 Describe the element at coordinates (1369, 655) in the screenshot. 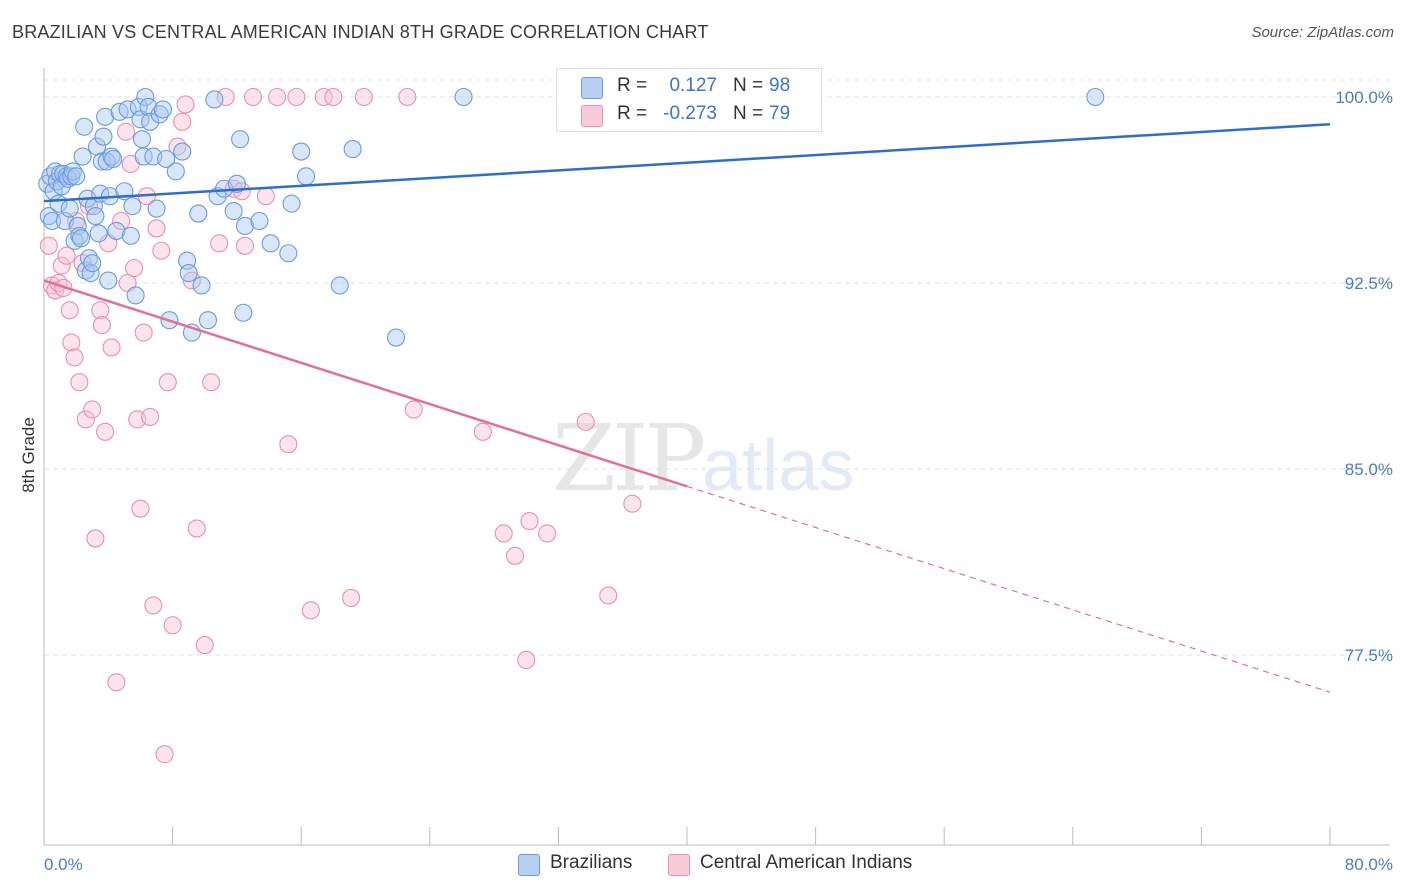

I see `y-tick-label: 77.5%` at that location.